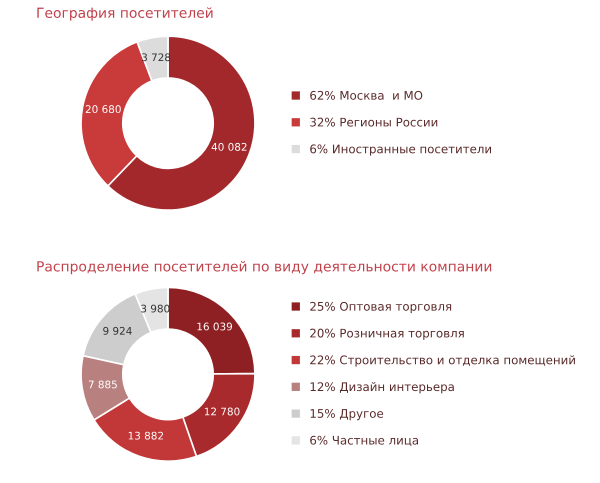 This screenshot has height=483, width=600. What do you see at coordinates (125, 14) in the screenshot?
I see `chart-title: География посетителей` at bounding box center [125, 14].